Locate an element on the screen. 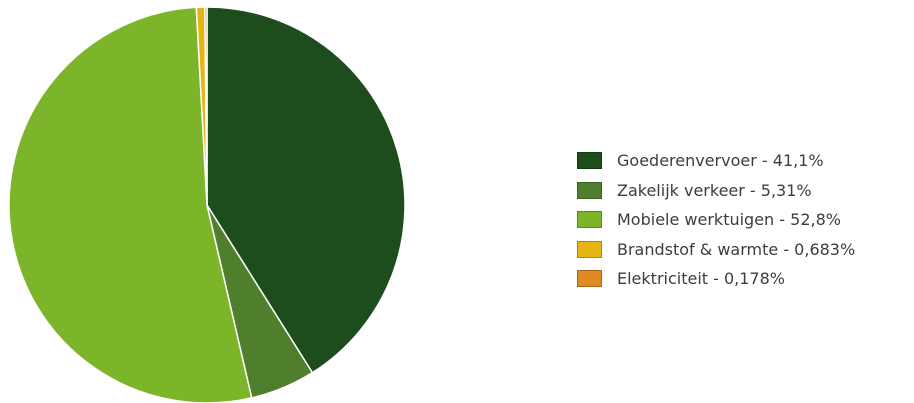 This screenshot has height=403, width=914. pie-slice-elektriciteit is located at coordinates (206, 106).